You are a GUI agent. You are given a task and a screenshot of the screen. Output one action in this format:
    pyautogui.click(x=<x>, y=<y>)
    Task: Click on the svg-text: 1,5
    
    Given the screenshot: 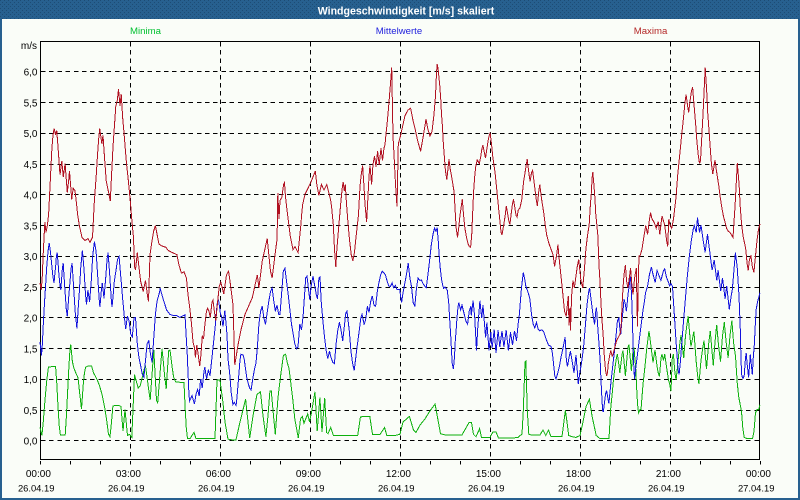 What is the action you would take?
    pyautogui.click(x=31, y=349)
    